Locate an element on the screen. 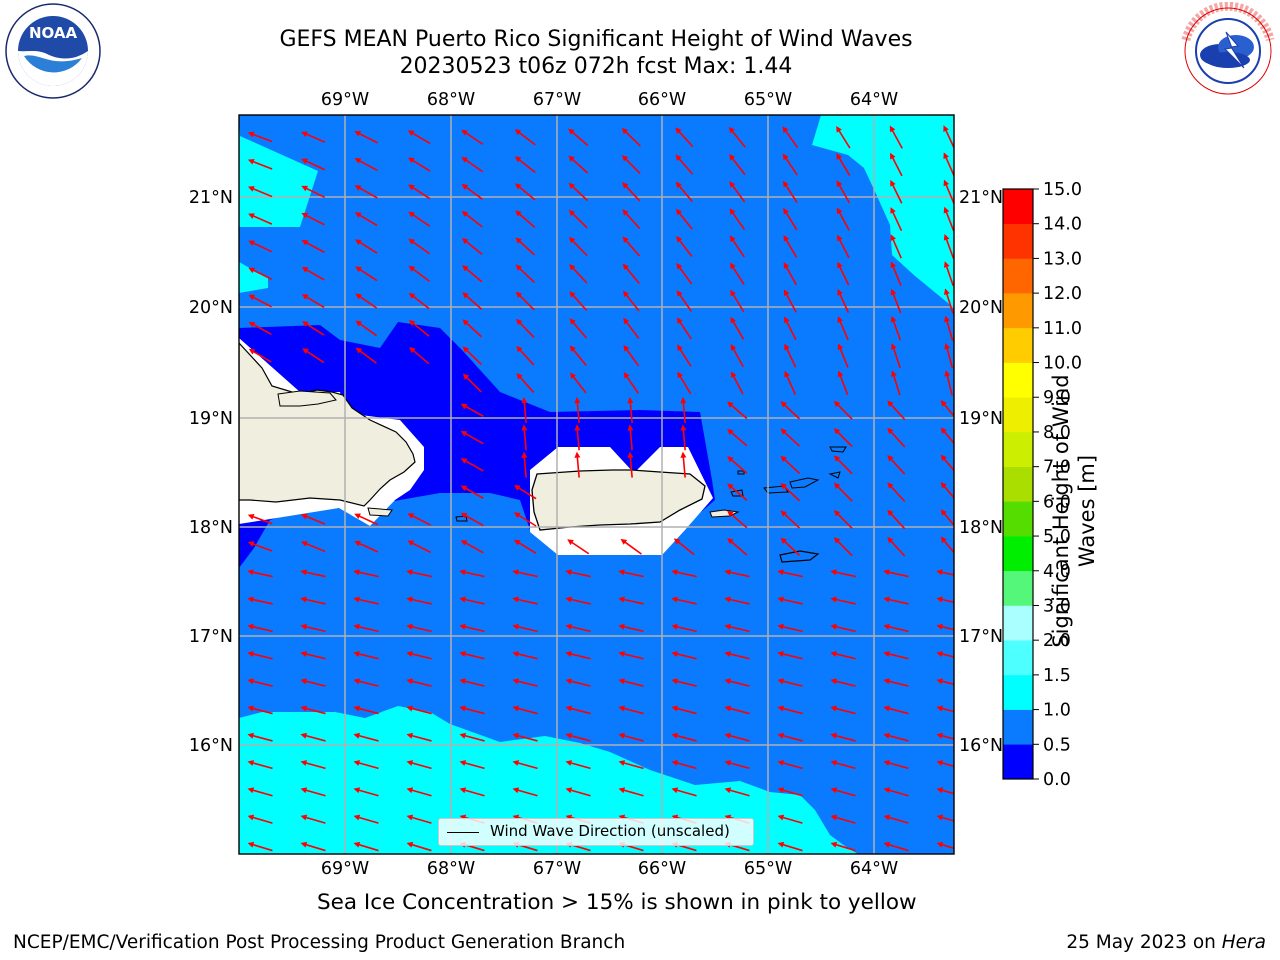 The width and height of the screenshot is (1280, 960). lon-label-top: 67°W is located at coordinates (557, 100).